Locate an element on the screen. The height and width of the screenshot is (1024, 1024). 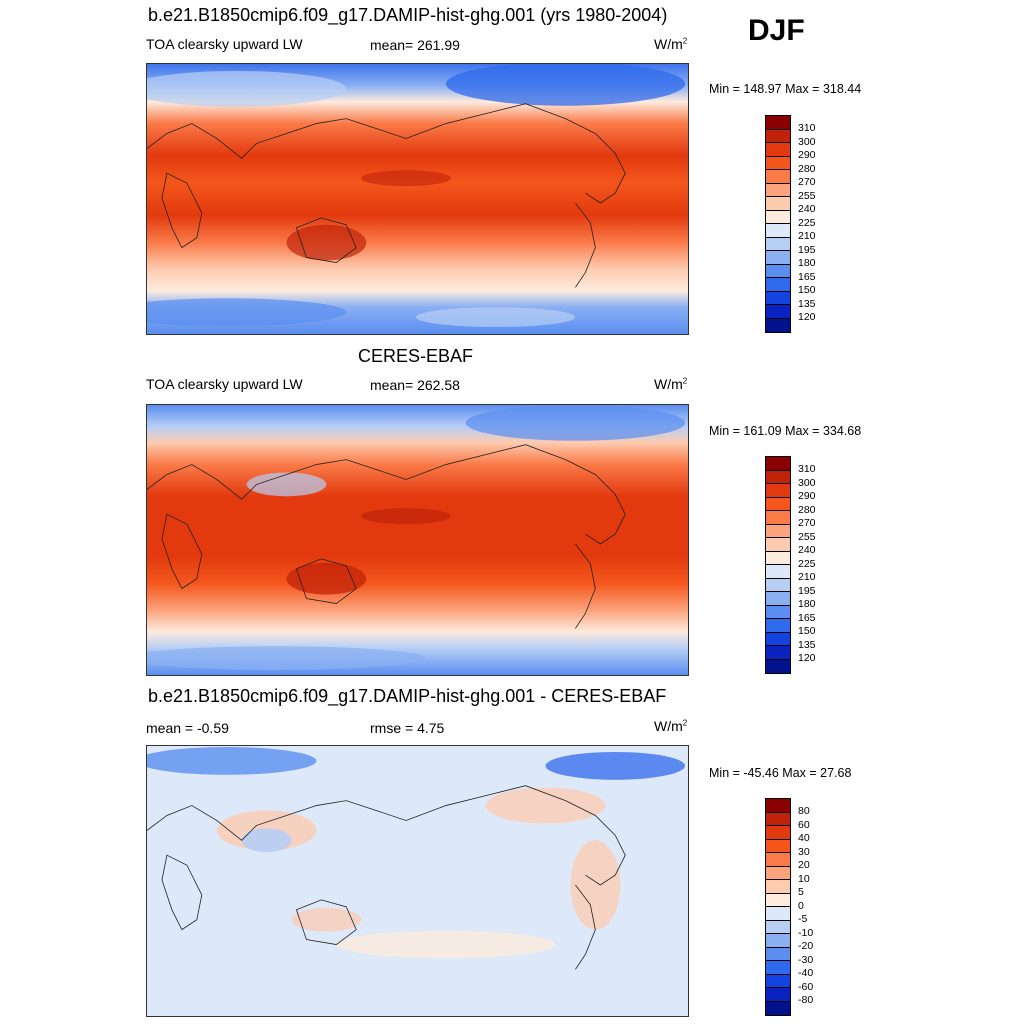
panel-1-mean-label: mean= 261.99 is located at coordinates (415, 45).